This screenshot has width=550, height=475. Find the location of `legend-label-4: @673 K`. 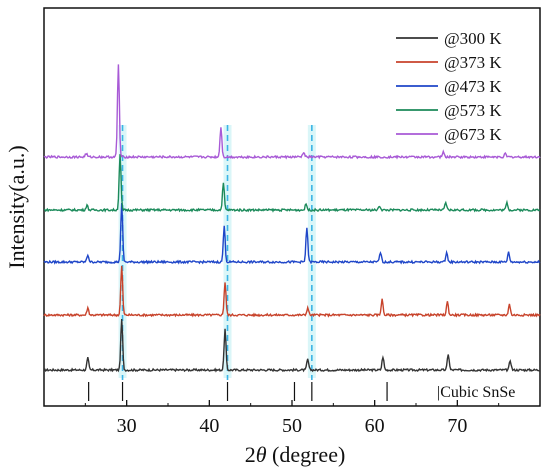

legend-label-4: @673 K is located at coordinates (473, 134).